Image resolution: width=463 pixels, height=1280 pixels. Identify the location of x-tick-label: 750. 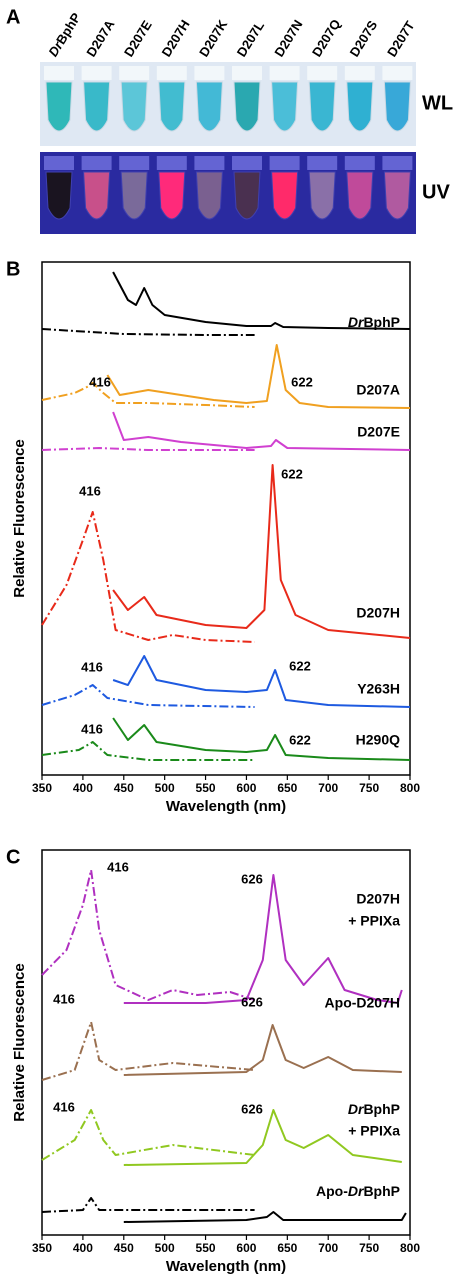
(369, 788).